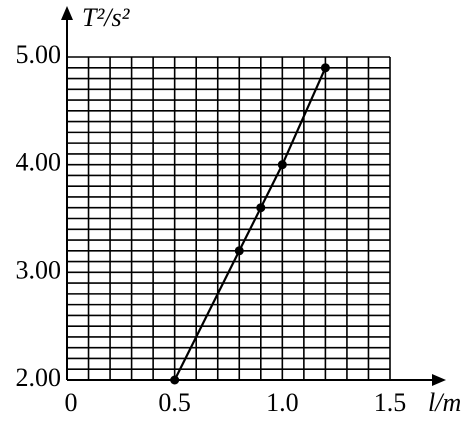 This screenshot has height=421, width=475. Describe the element at coordinates (390, 402) in the screenshot. I see `x-tick-label: 1.5` at that location.